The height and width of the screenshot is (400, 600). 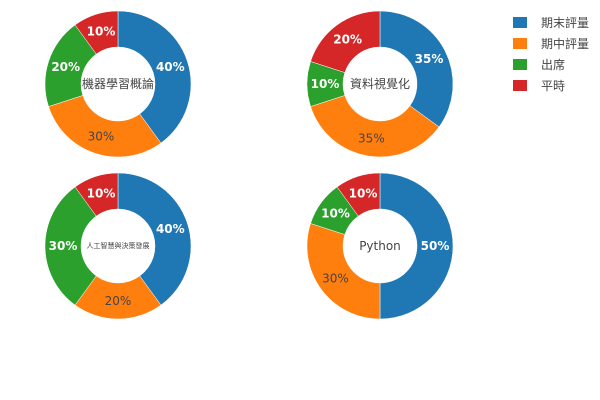 What do you see at coordinates (565, 23) in the screenshot?
I see `legend-label: 期末評量` at bounding box center [565, 23].